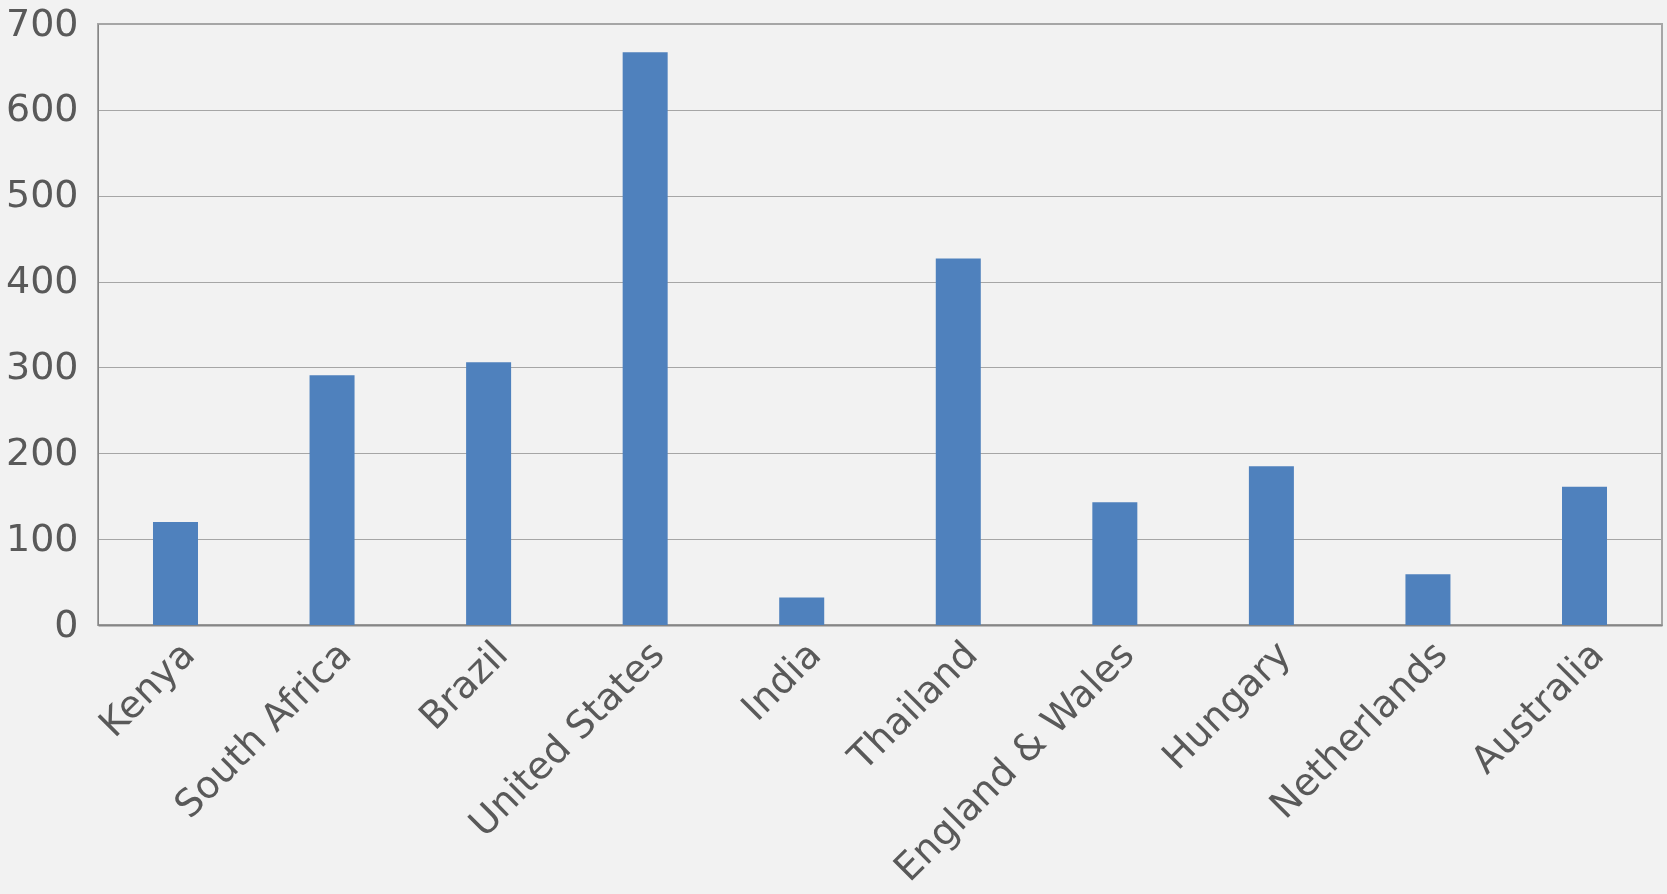 The image size is (1667, 894). What do you see at coordinates (42, 22) in the screenshot?
I see `y-tick-label: 700` at bounding box center [42, 22].